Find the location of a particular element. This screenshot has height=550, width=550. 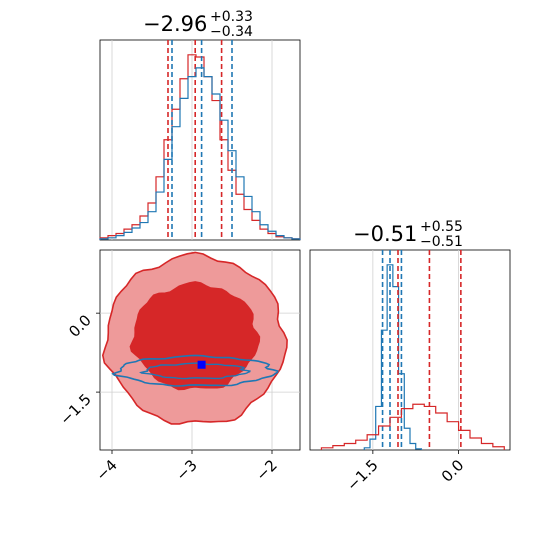

x-tick-label: −1.5 is located at coordinates (362, 475).